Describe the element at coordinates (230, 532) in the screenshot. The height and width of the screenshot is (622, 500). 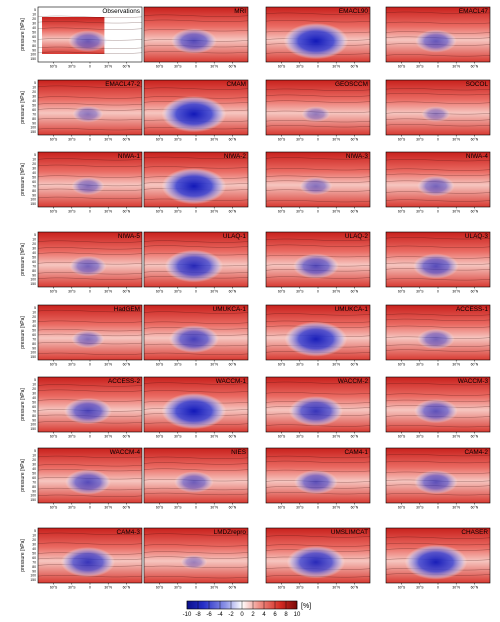
I see `panel-title: LMDZrepro` at that location.